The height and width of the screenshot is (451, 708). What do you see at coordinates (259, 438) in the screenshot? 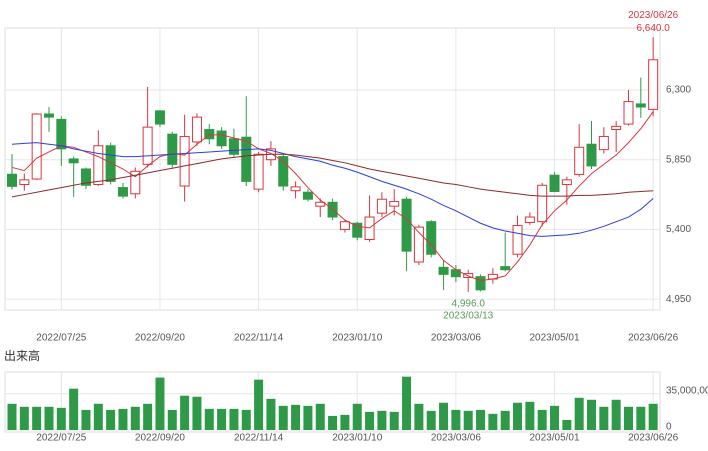
I see `x-tick-label: 2022/11/14` at bounding box center [259, 438].